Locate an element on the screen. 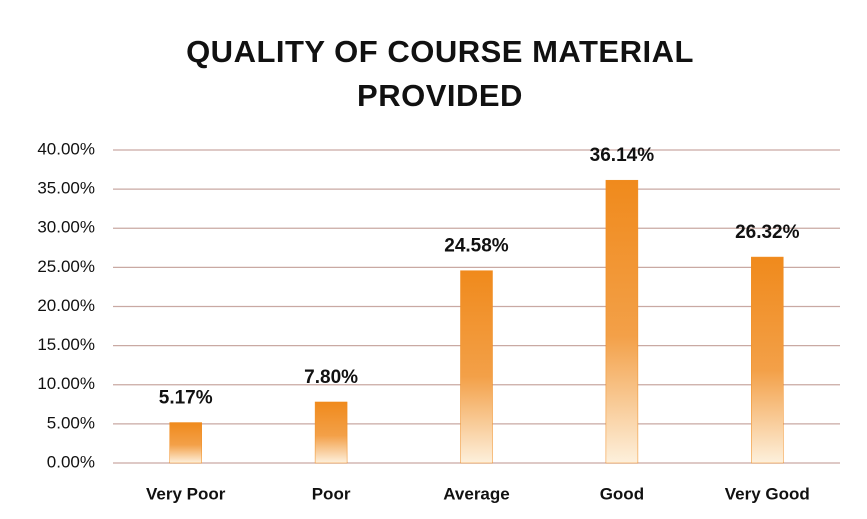 Image resolution: width=867 pixels, height=519 pixels. y-tick-label: 35.00% is located at coordinates (66, 188).